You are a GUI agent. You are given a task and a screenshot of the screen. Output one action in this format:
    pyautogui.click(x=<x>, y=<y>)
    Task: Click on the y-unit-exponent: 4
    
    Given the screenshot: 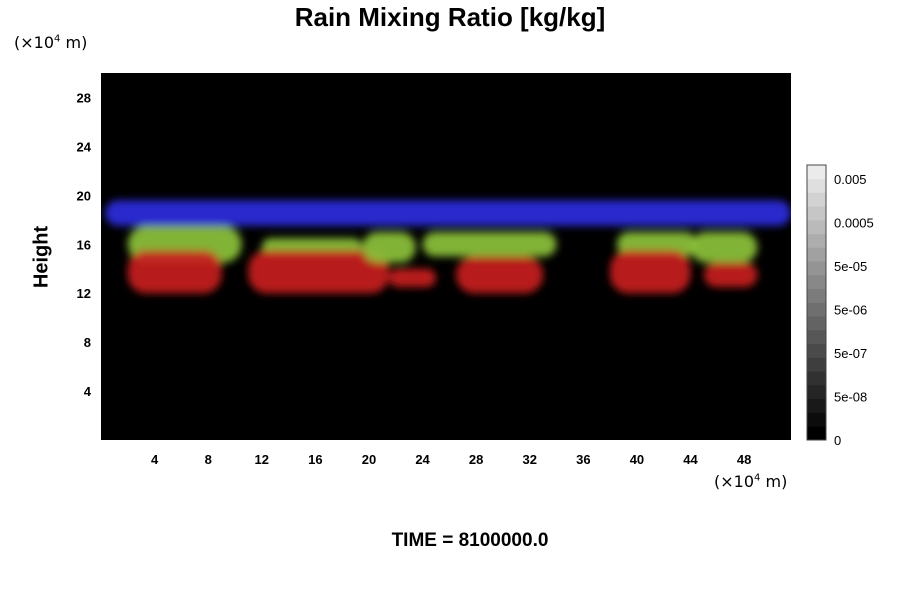 What is the action you would take?
    pyautogui.click(x=57, y=39)
    